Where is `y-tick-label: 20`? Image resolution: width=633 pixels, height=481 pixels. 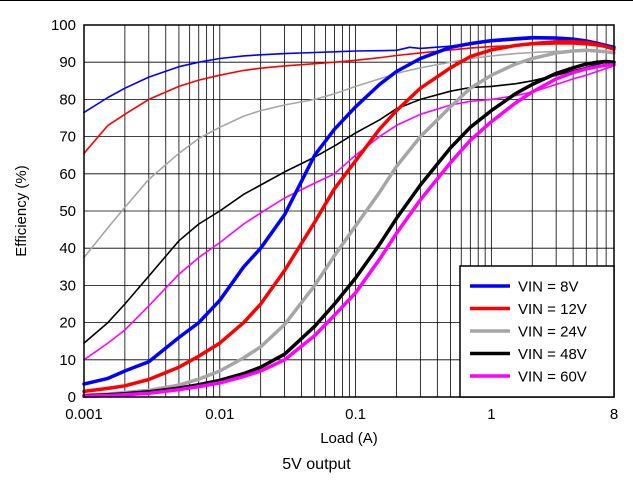
y-tick-label: 20 is located at coordinates (67, 323).